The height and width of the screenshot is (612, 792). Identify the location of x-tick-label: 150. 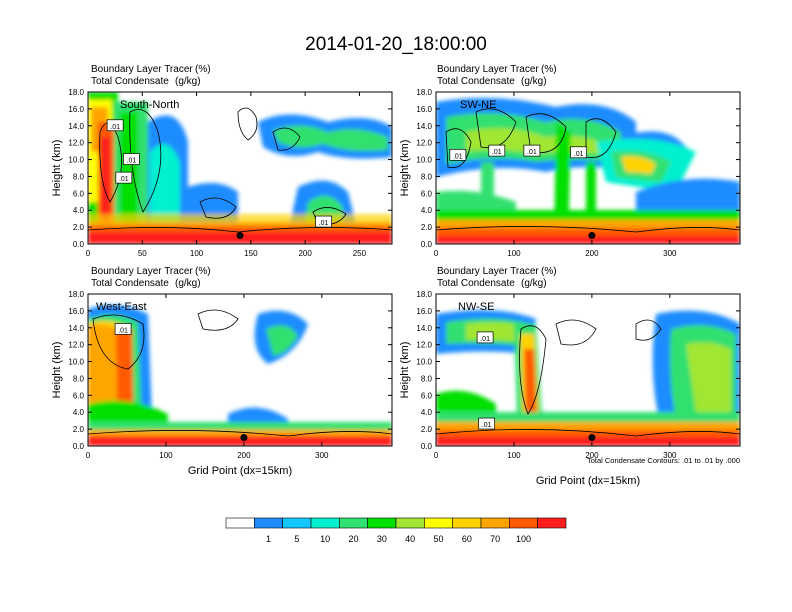
(251, 253).